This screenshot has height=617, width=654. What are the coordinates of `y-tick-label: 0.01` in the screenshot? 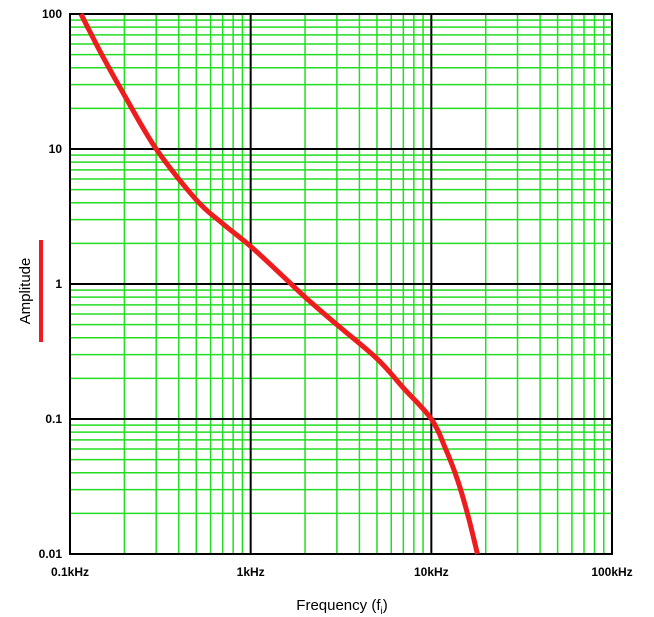 It's located at (51, 554).